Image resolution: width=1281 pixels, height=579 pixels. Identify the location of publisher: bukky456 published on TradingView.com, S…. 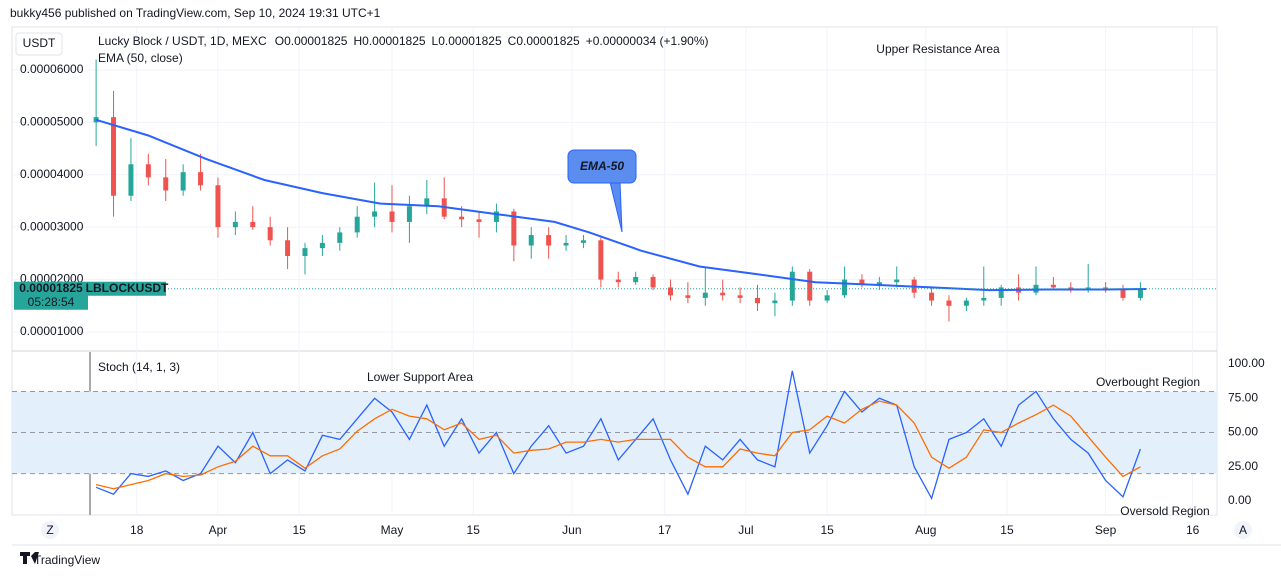
(195, 13).